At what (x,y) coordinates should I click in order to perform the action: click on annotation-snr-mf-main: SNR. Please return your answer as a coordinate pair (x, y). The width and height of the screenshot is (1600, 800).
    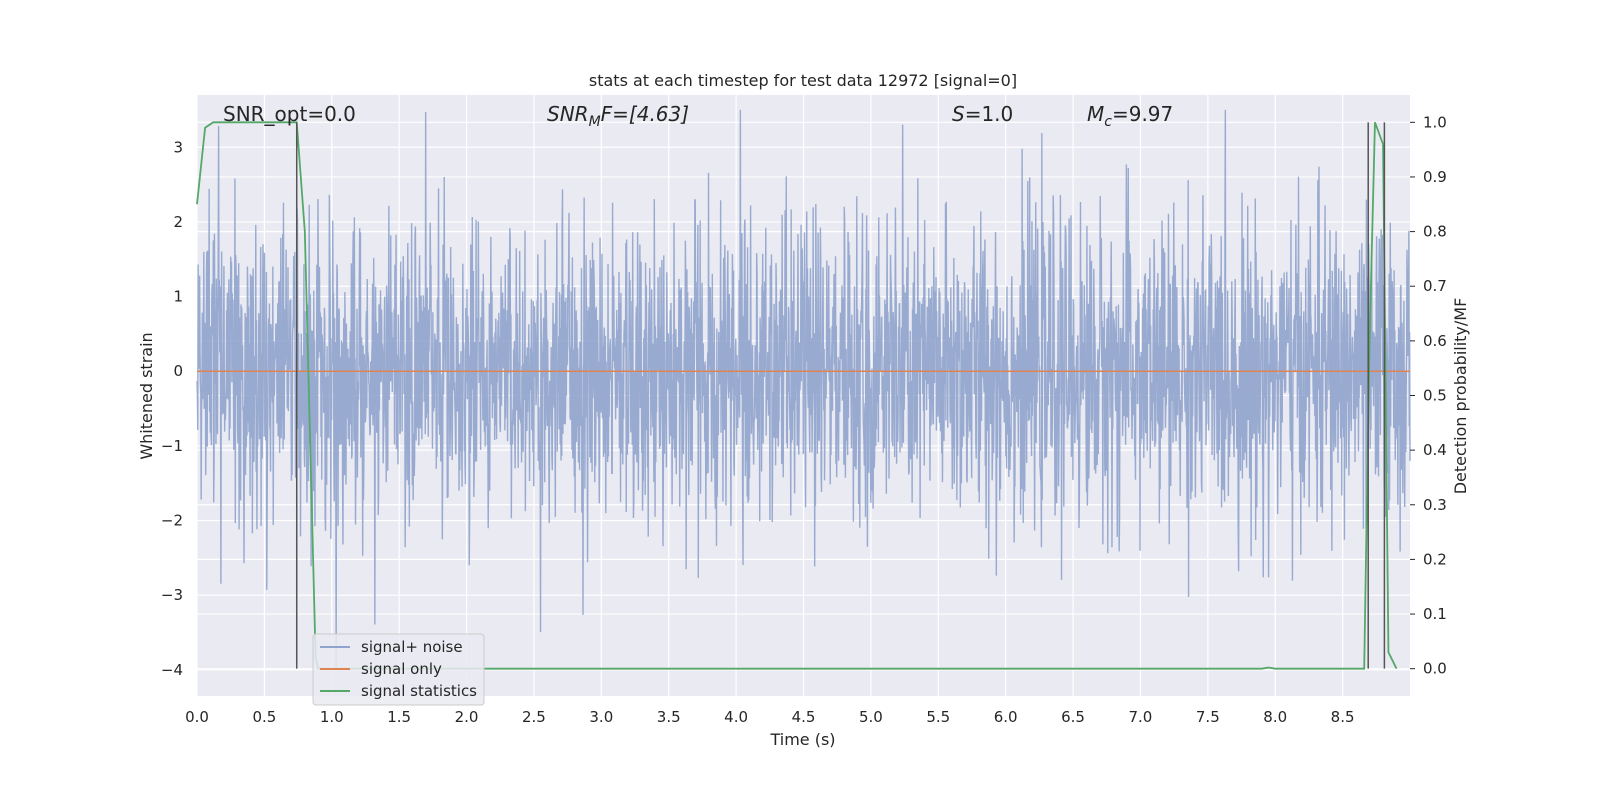
    Looking at the image, I should click on (568, 114).